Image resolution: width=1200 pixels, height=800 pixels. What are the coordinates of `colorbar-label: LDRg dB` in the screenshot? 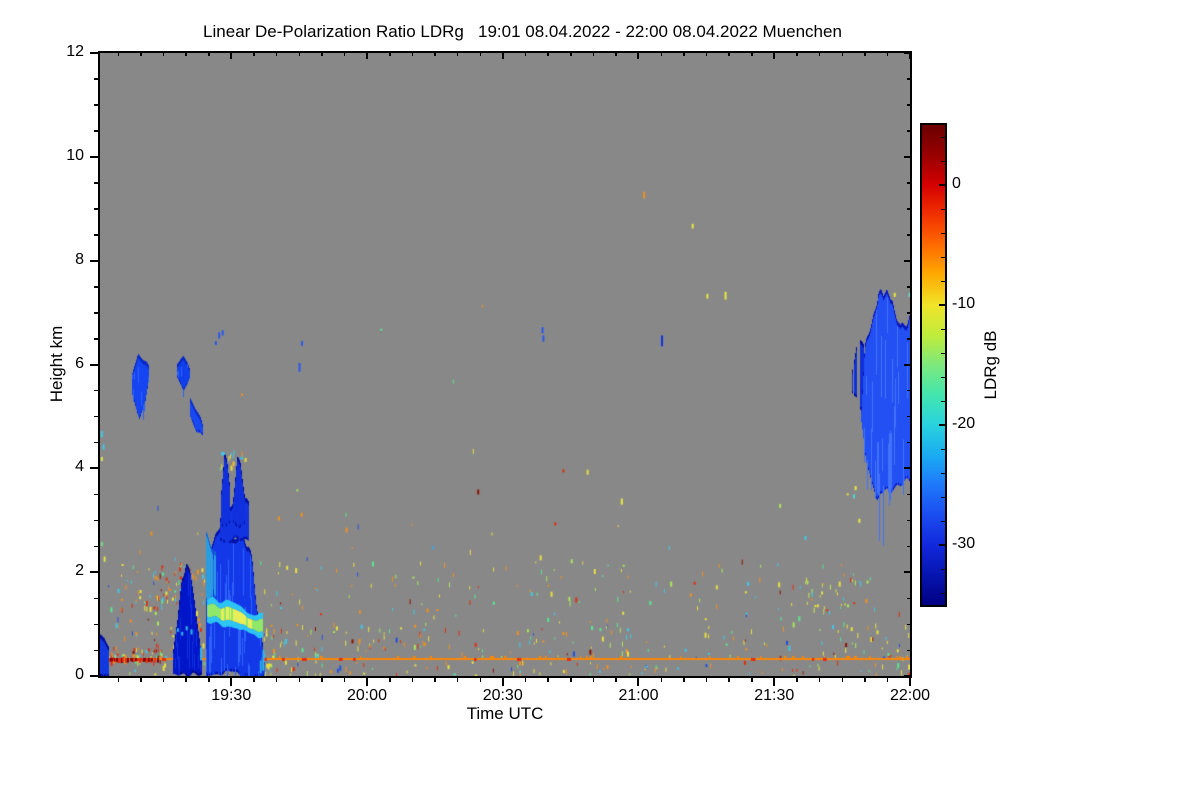 It's located at (990, 365).